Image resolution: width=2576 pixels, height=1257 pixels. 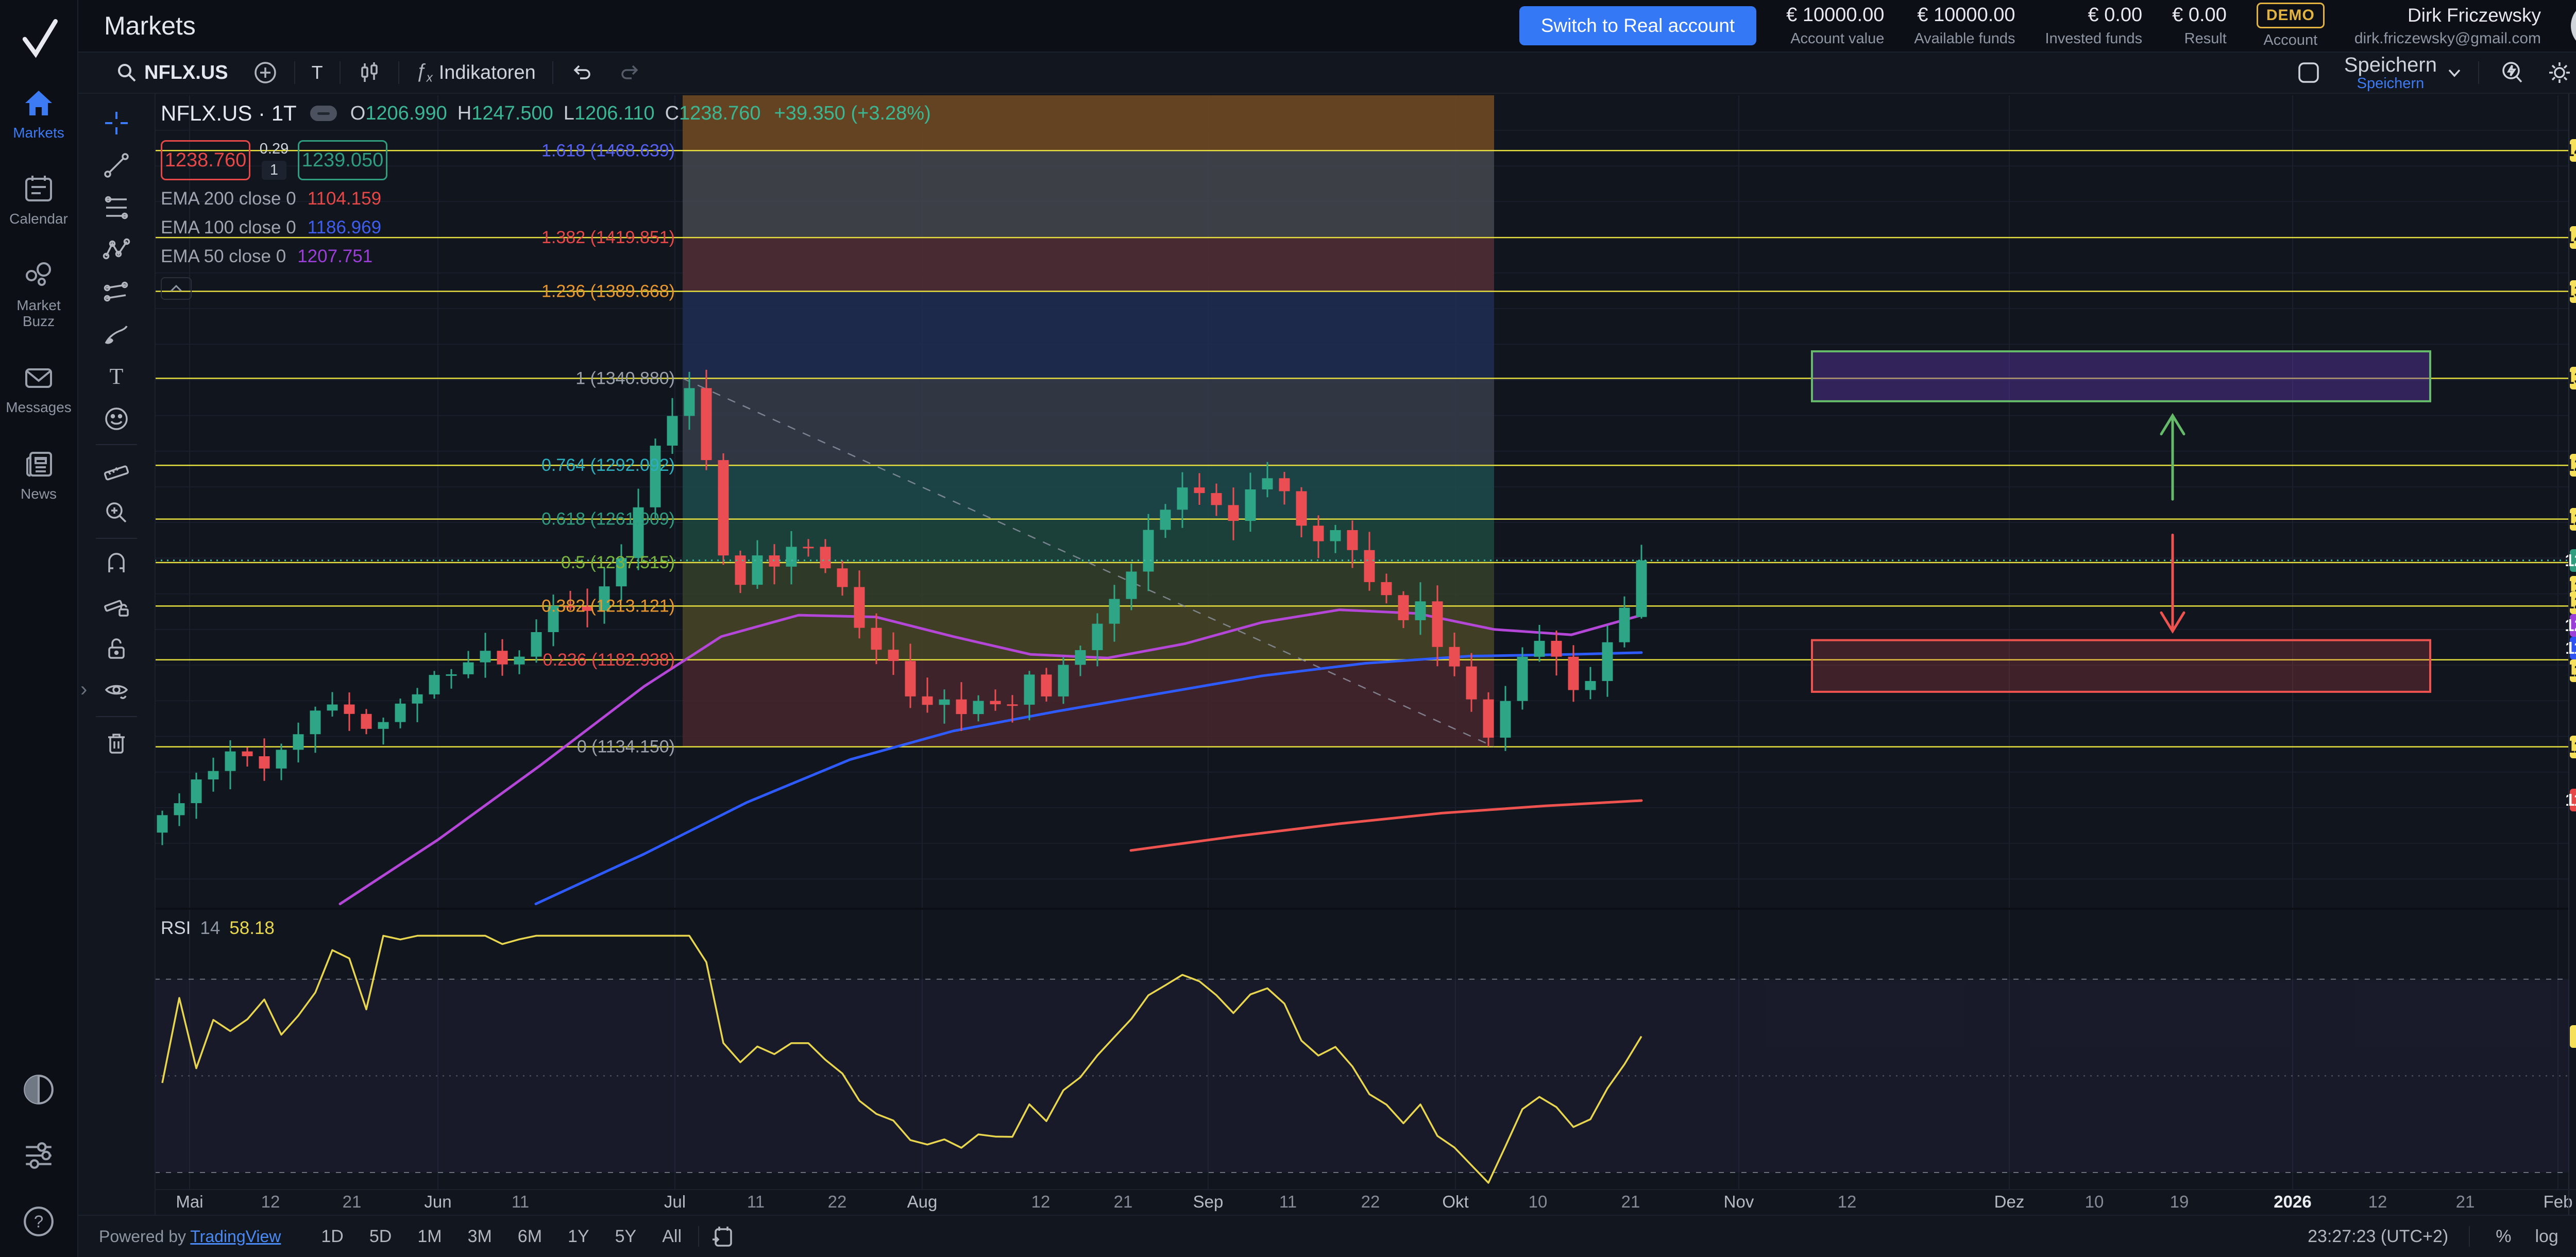 I want to click on indicators-button: ƒx Indikatoren, so click(x=475, y=73).